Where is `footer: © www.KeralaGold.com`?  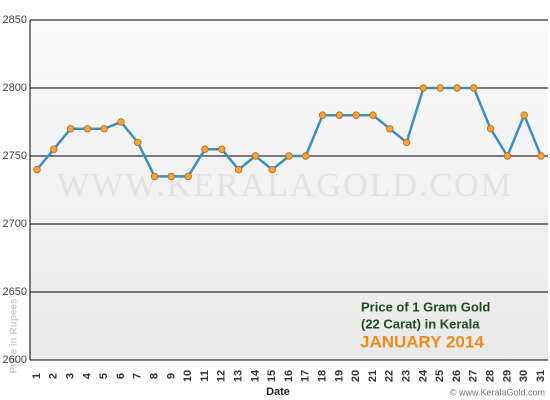
footer: © www.KeralaGold.com is located at coordinates (497, 392).